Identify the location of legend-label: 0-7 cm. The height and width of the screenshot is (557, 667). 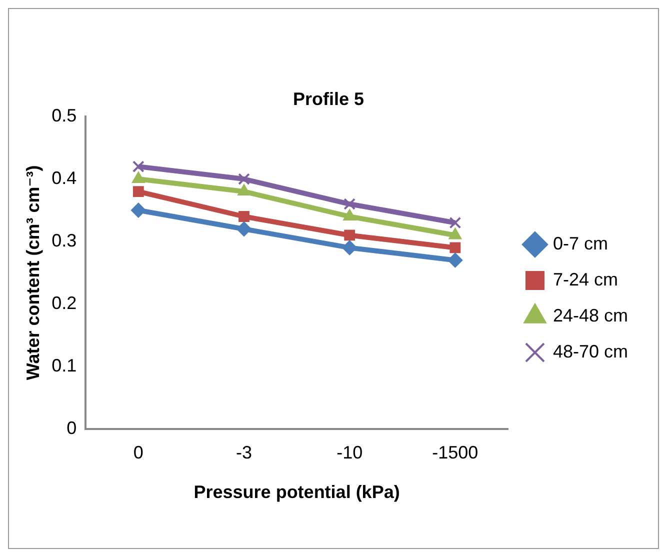
(580, 243).